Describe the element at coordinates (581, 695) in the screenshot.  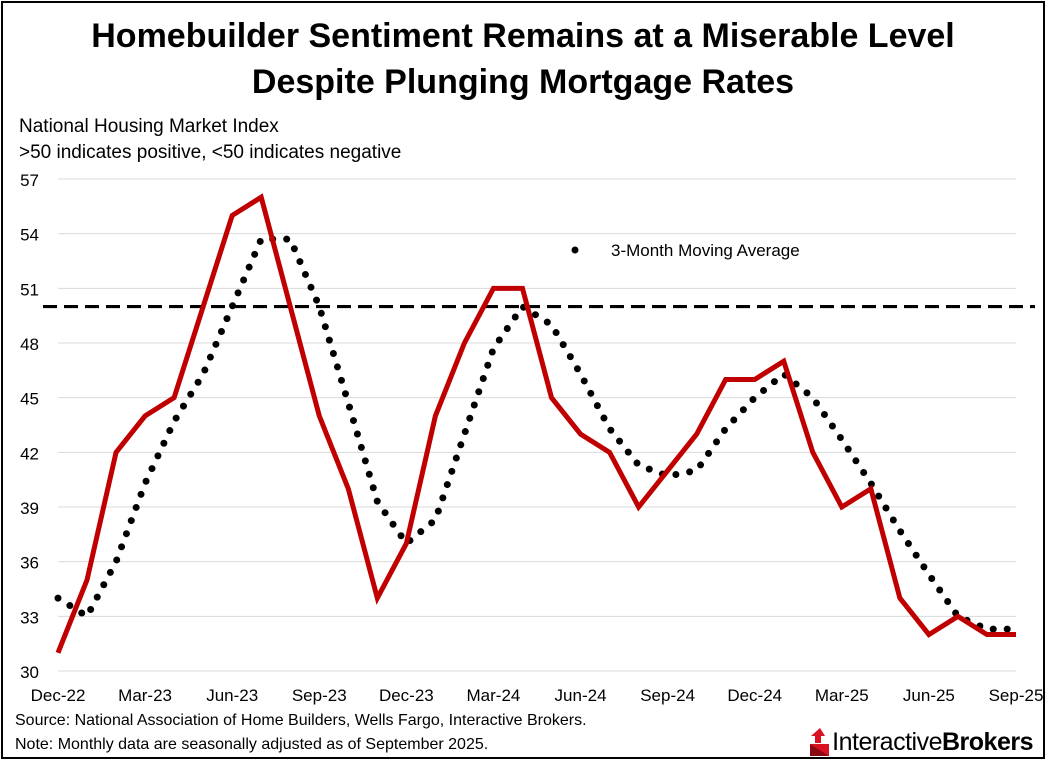
I see `x-tick-label: Jun-24` at that location.